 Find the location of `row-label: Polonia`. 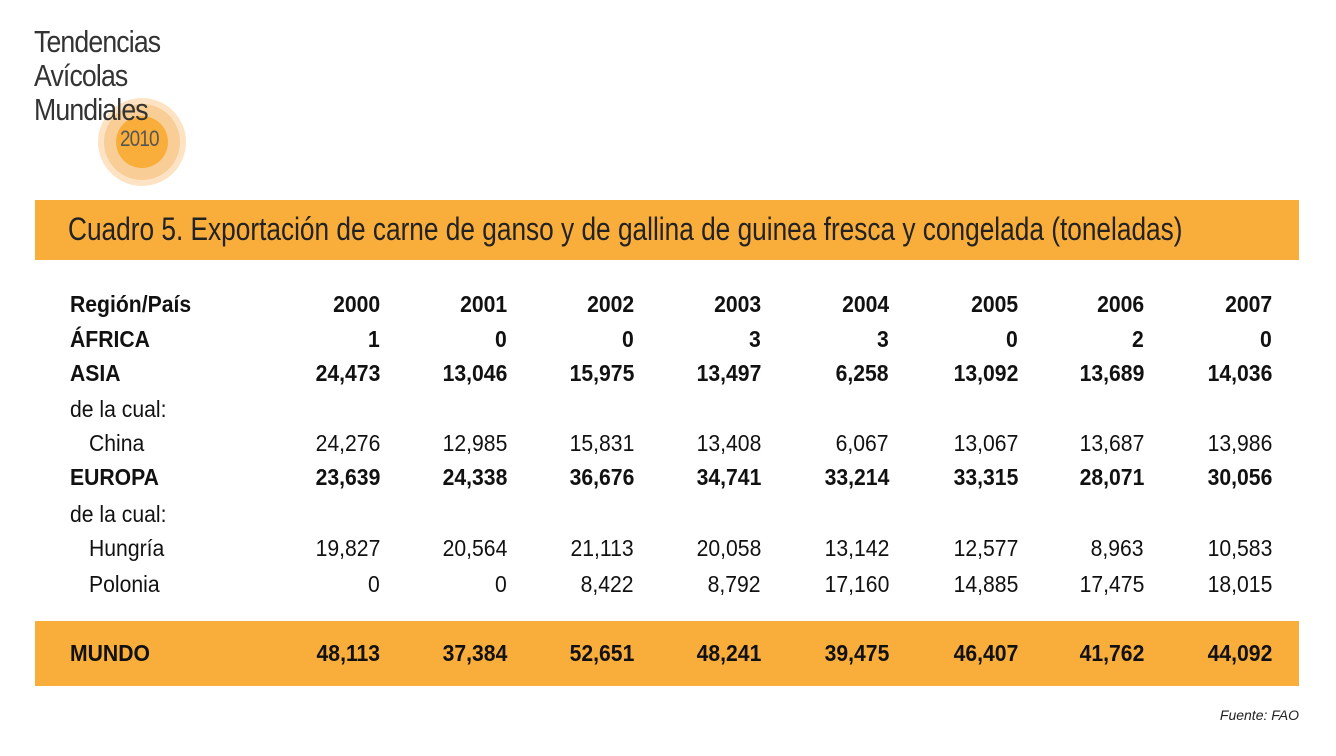

row-label: Polonia is located at coordinates (124, 584).